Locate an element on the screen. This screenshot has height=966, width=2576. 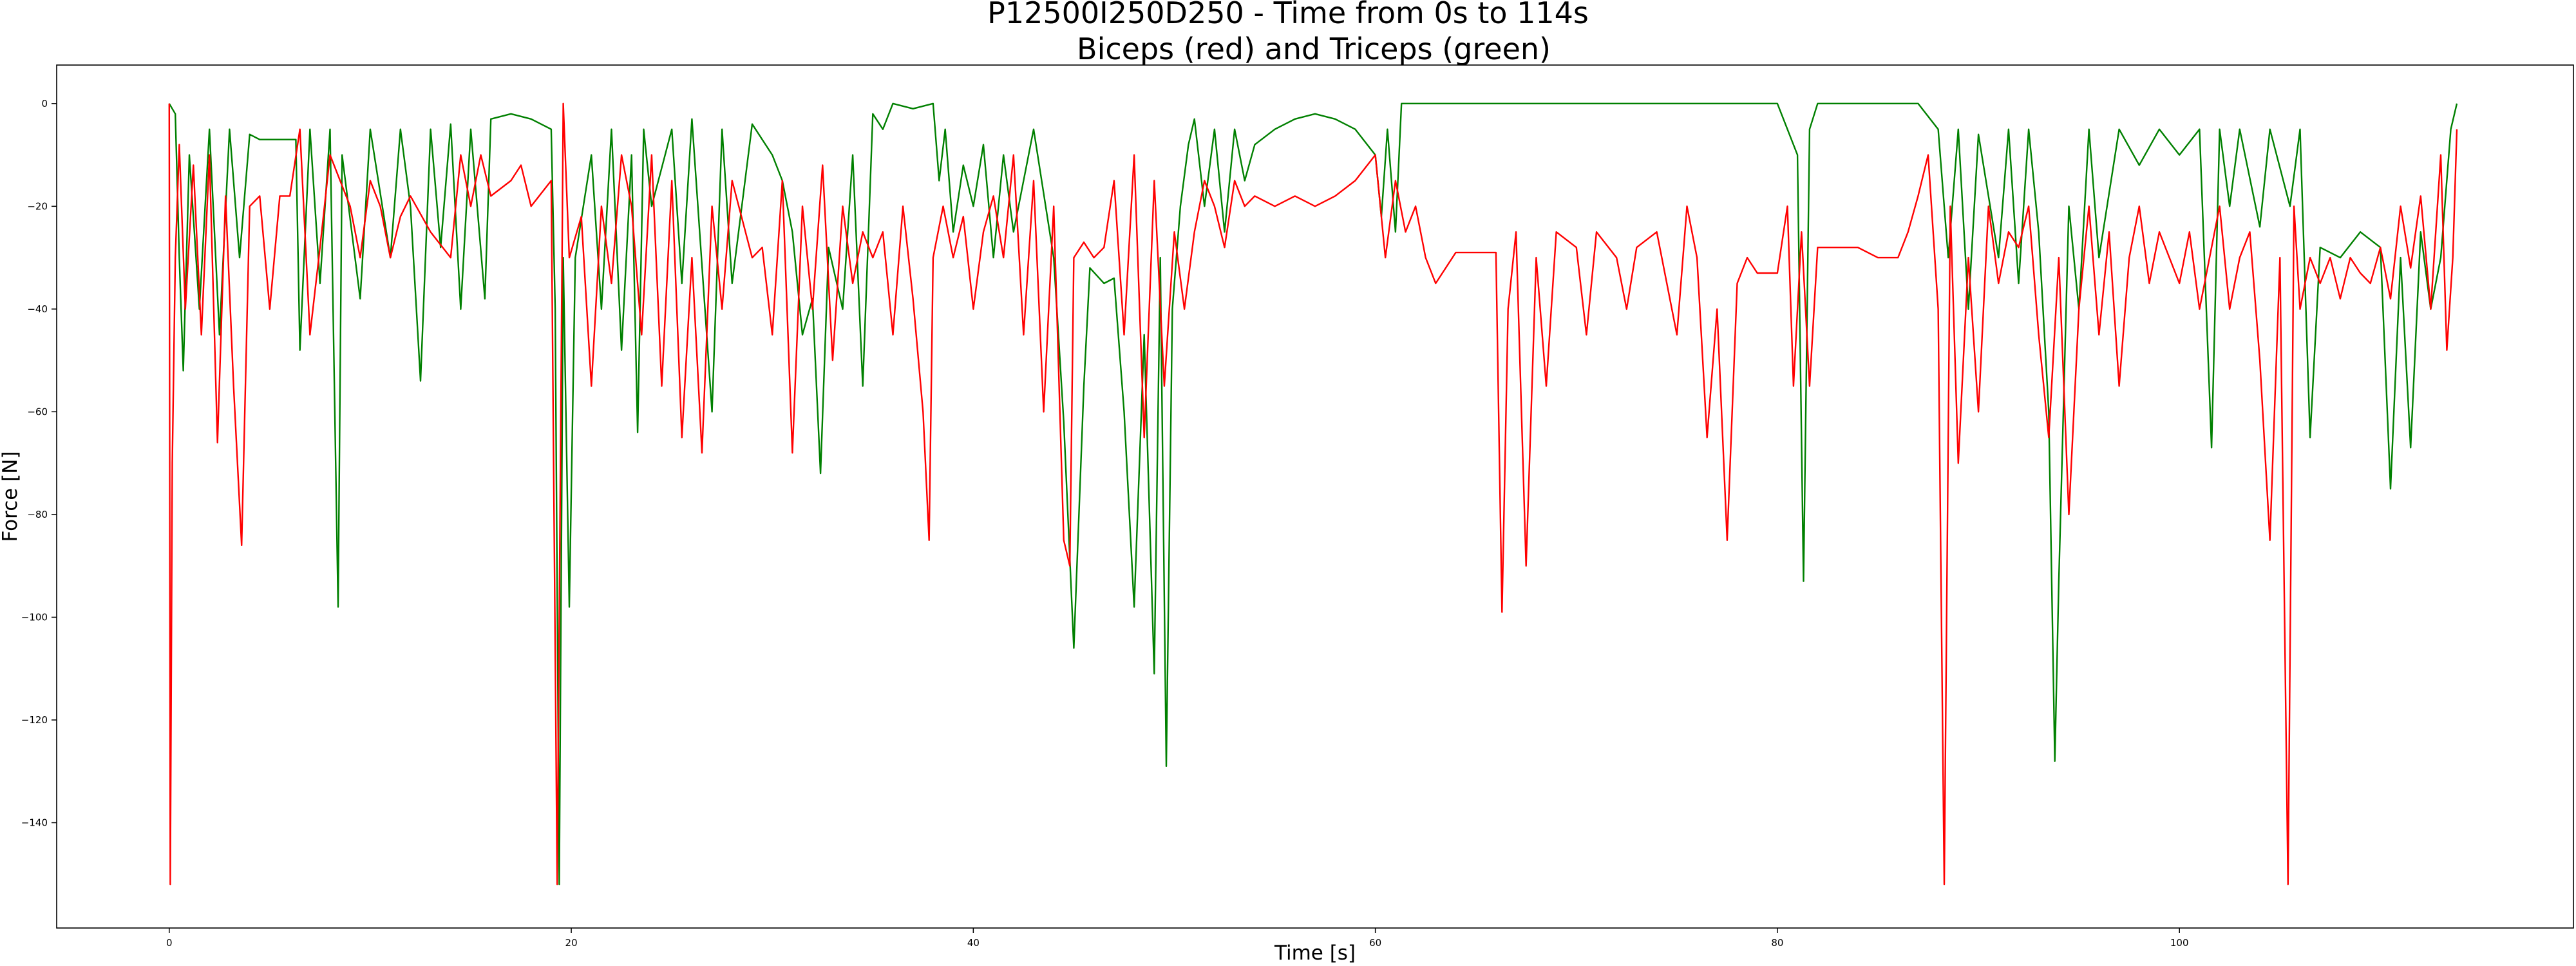
y-tick-label: −40 is located at coordinates (38, 309).